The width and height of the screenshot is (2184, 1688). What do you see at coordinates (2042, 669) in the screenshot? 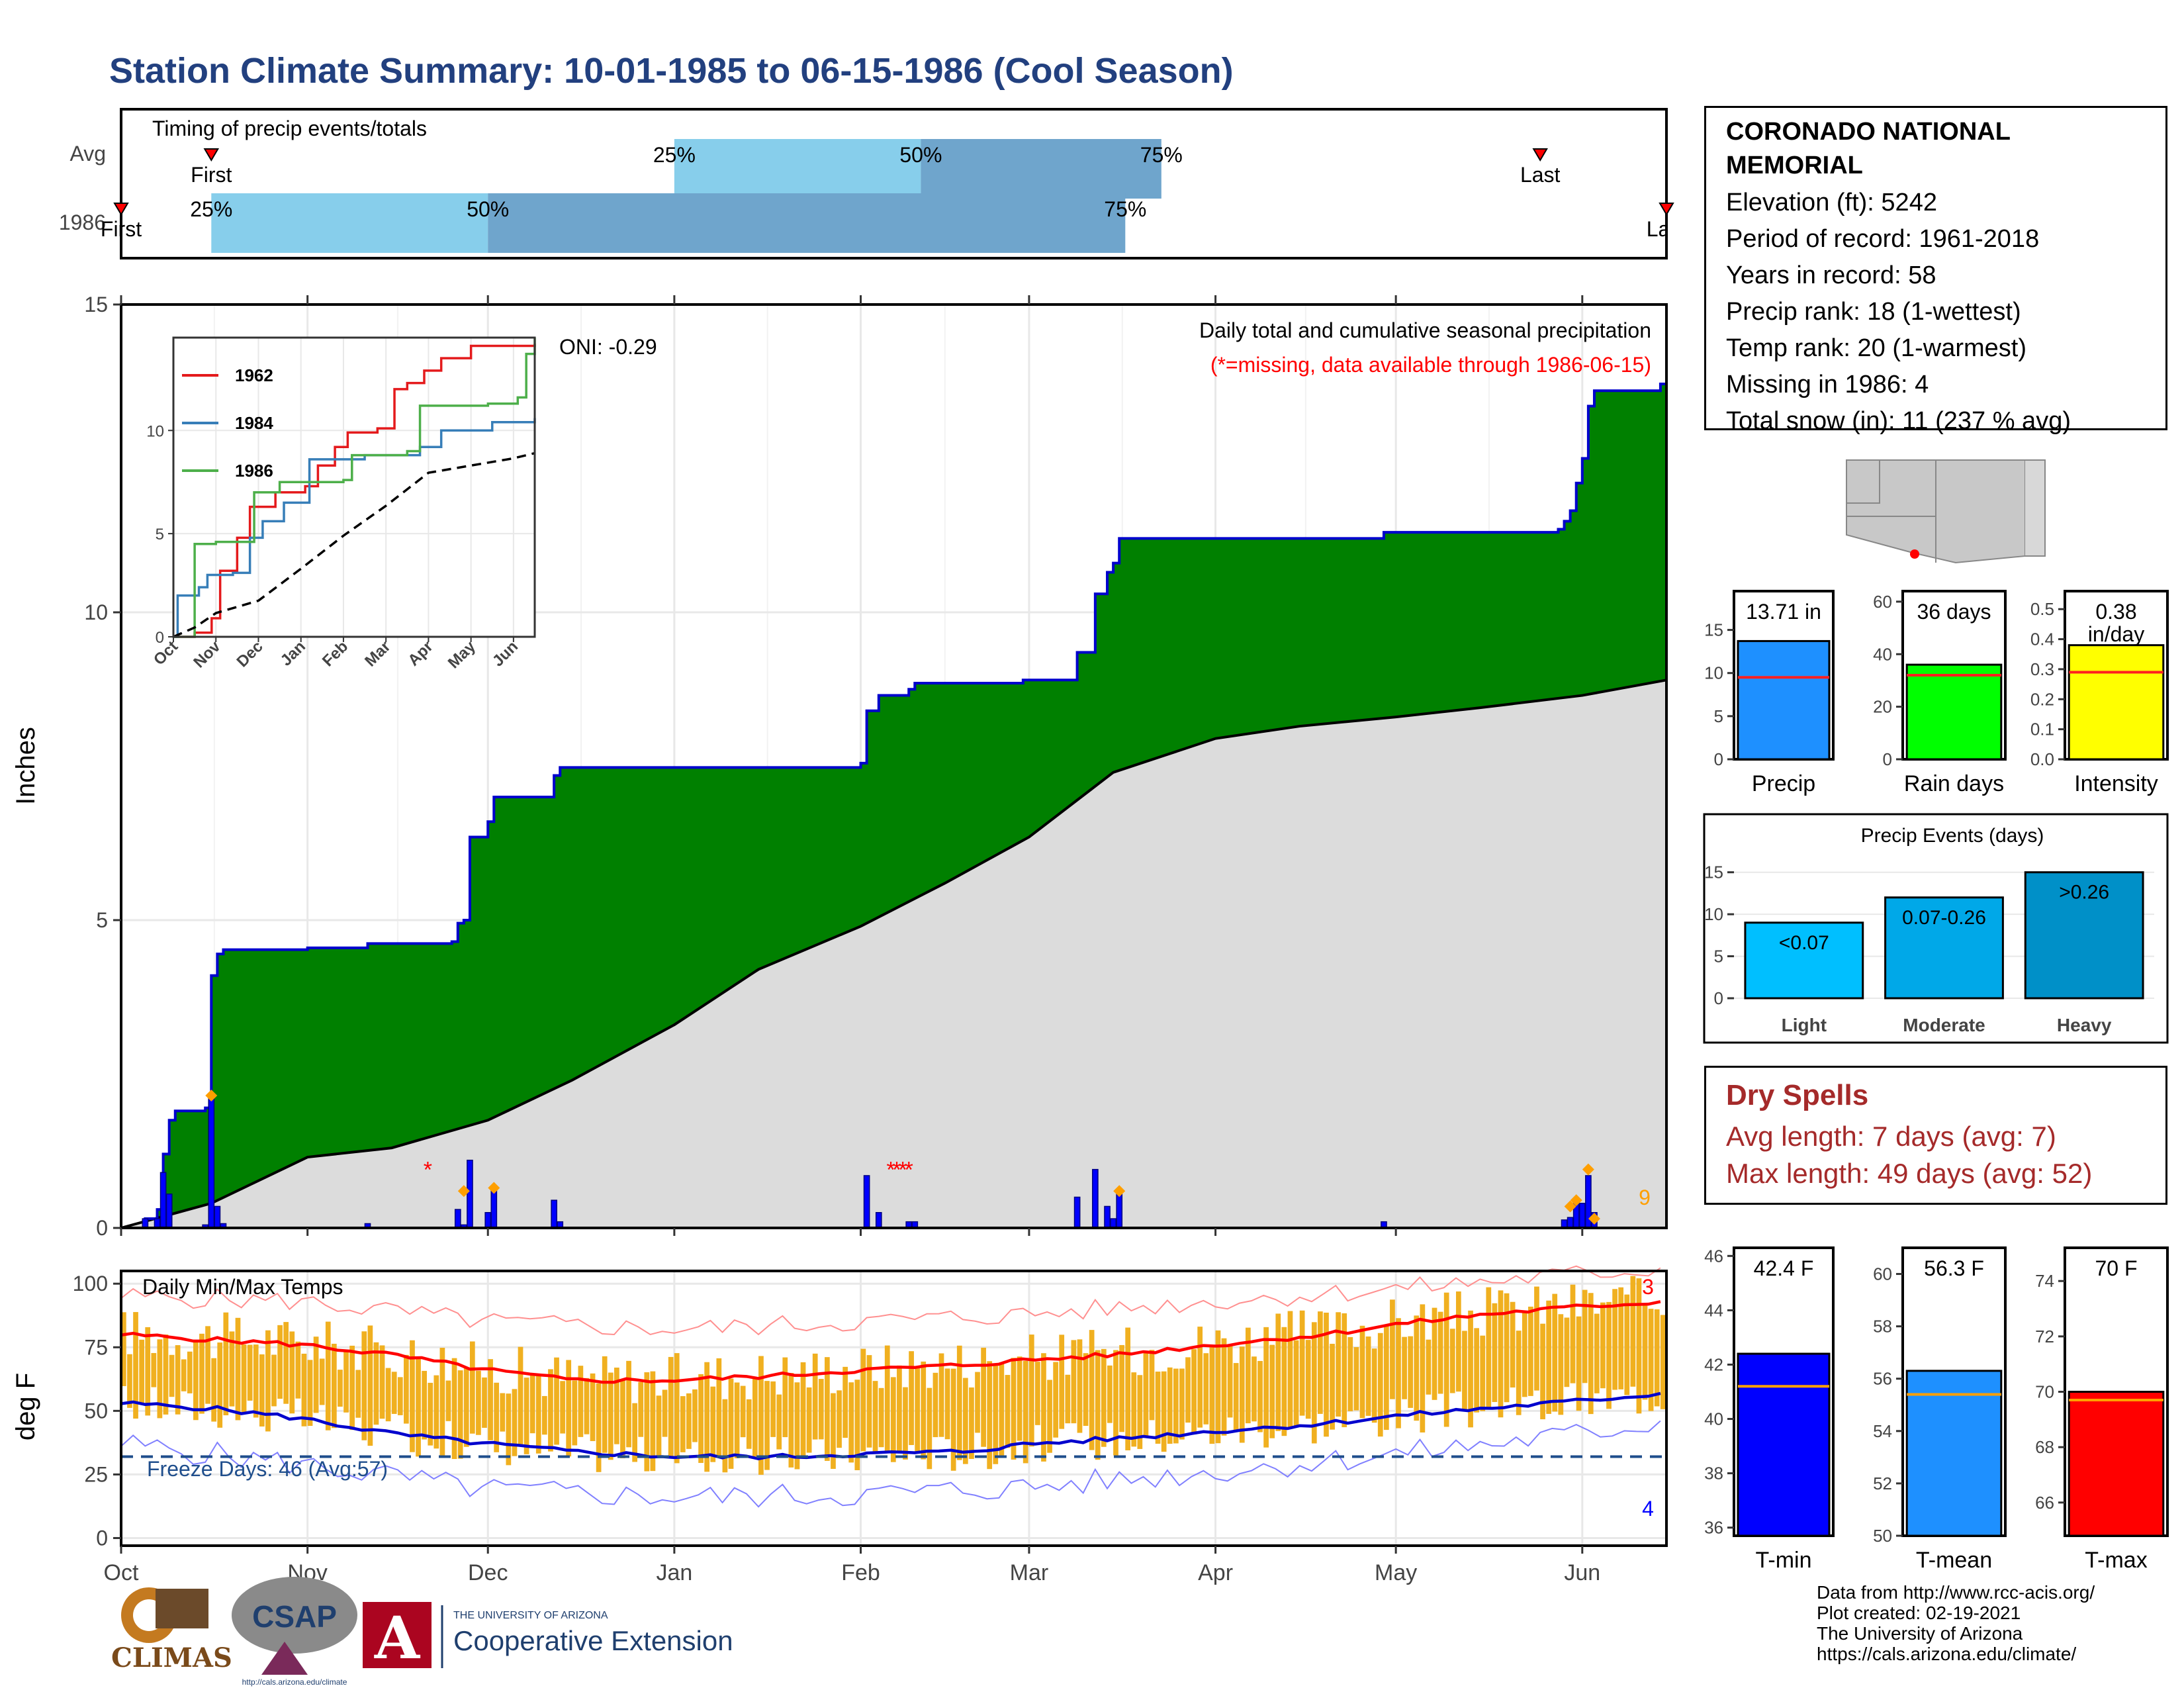
I see `intensity-chart-ytick-label-3: 0.3` at bounding box center [2042, 669].